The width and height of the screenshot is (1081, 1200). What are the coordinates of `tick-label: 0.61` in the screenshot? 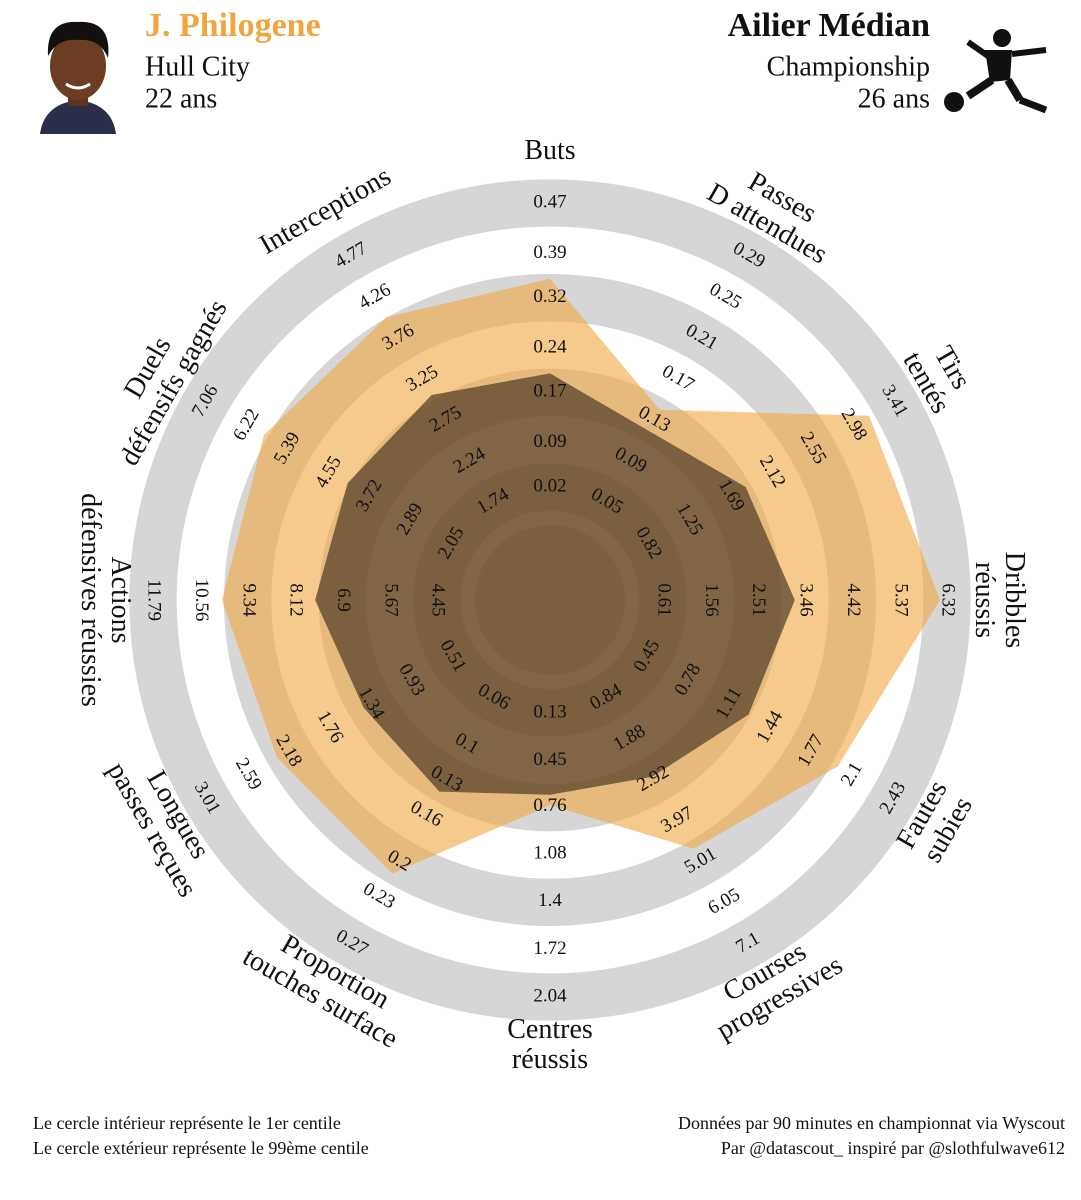 It's located at (664, 599).